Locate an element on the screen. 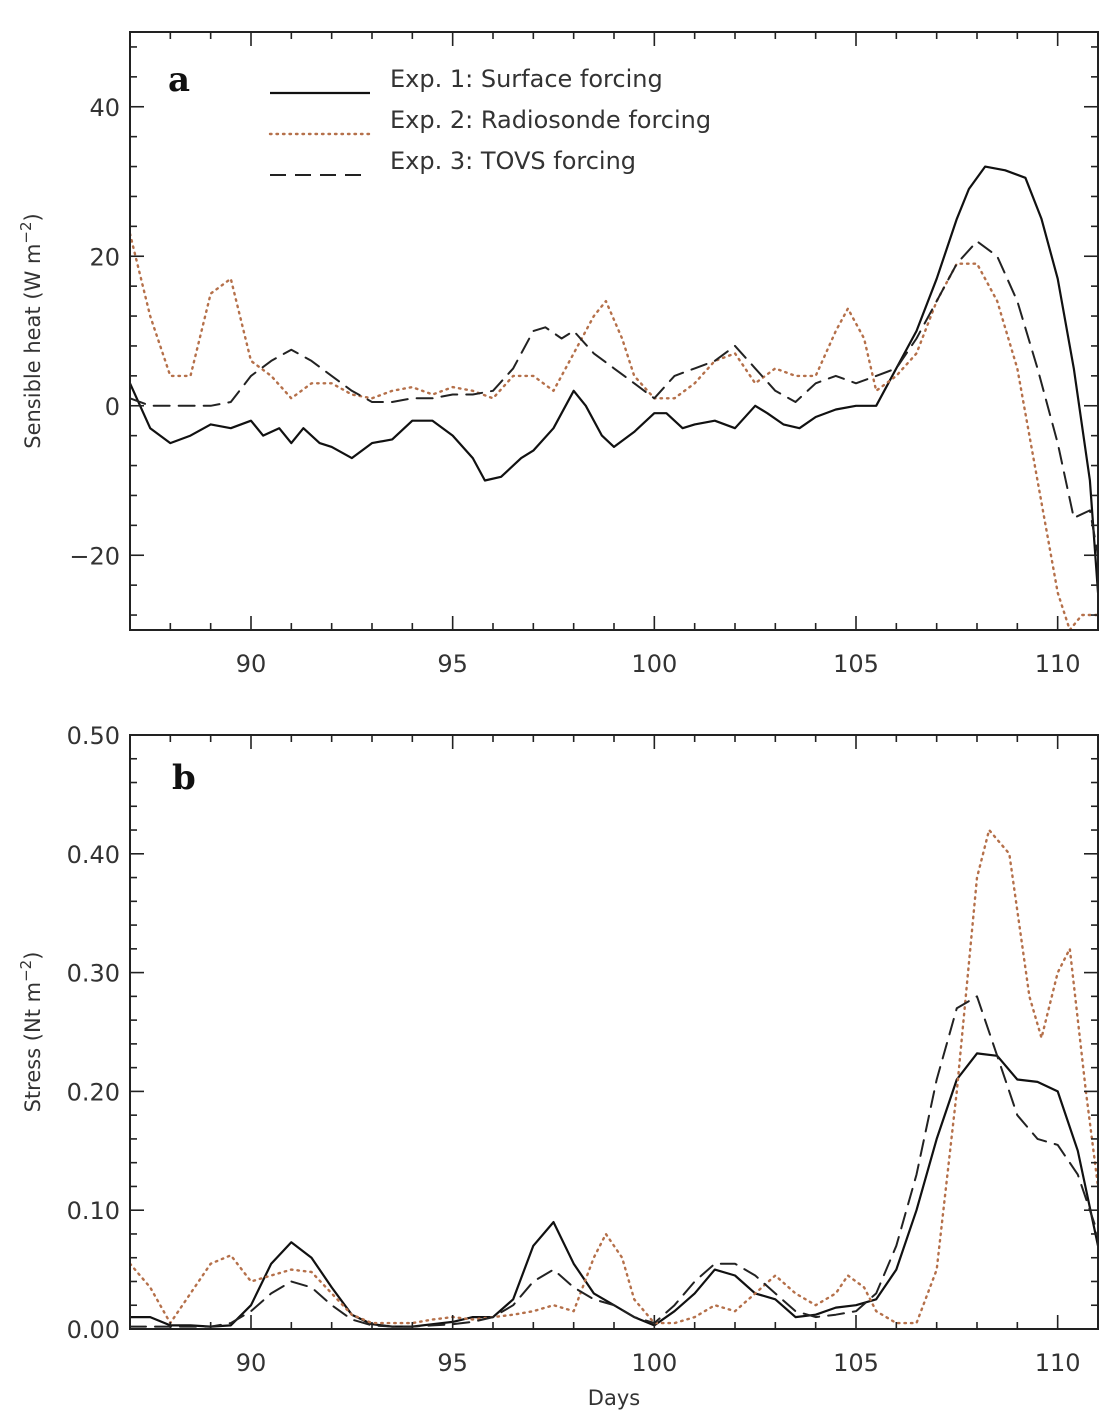  y-tick-label-a-1: 0 is located at coordinates (112, 407).